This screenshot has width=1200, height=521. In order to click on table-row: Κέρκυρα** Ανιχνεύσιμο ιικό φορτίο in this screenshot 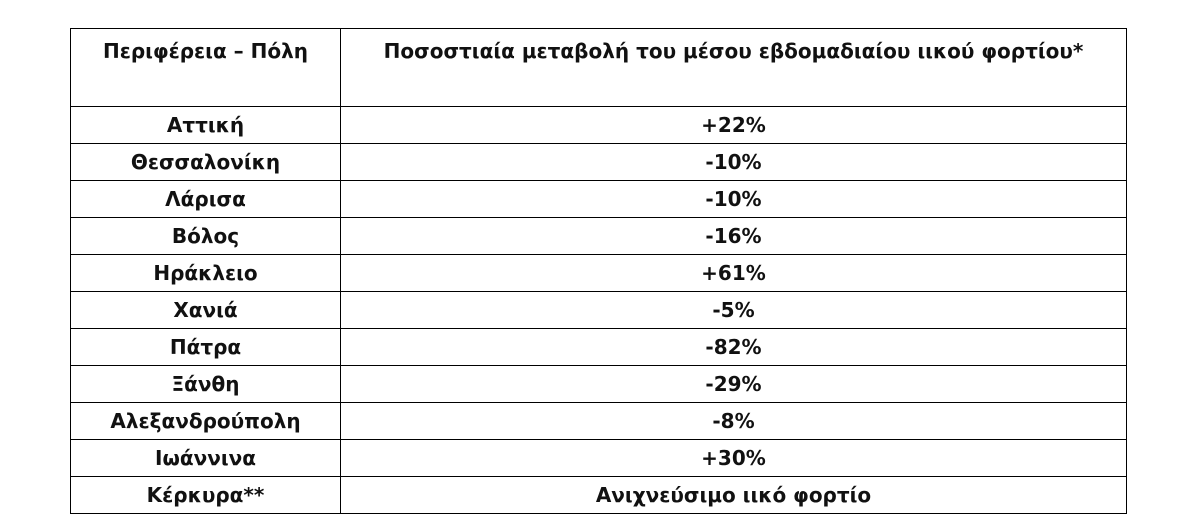, I will do `click(598, 495)`.